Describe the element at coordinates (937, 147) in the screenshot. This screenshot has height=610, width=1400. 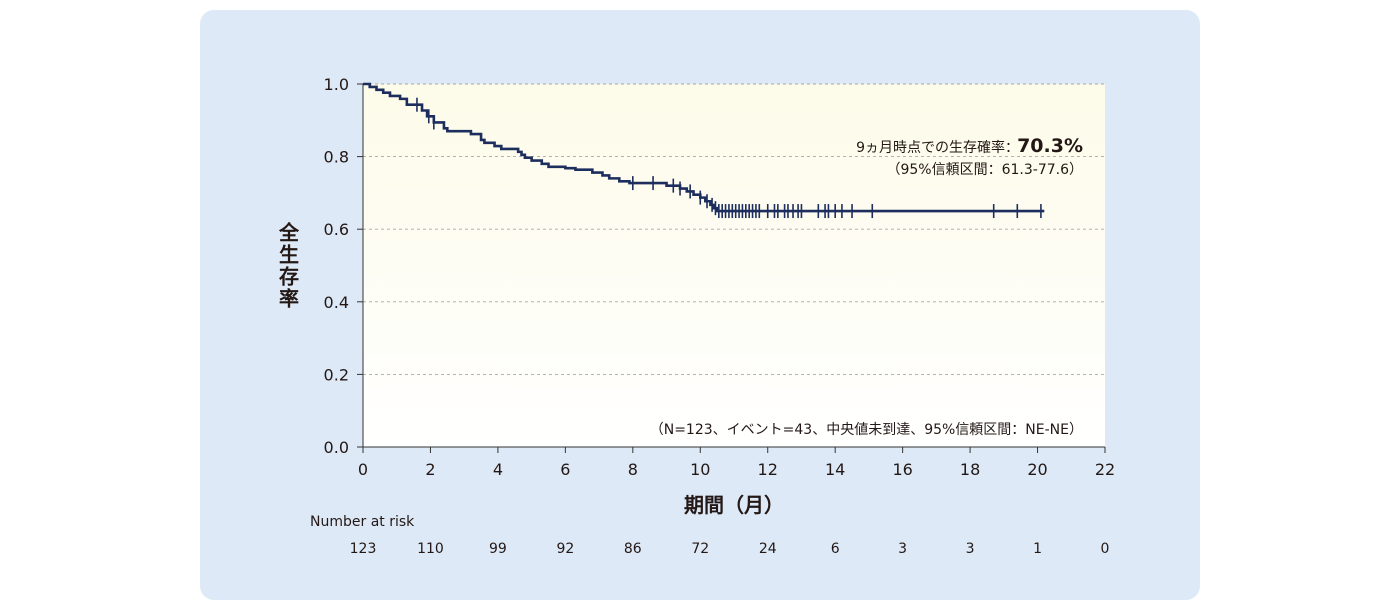
I see `survival-label: 9ヵ月時点での生存確率：` at that location.